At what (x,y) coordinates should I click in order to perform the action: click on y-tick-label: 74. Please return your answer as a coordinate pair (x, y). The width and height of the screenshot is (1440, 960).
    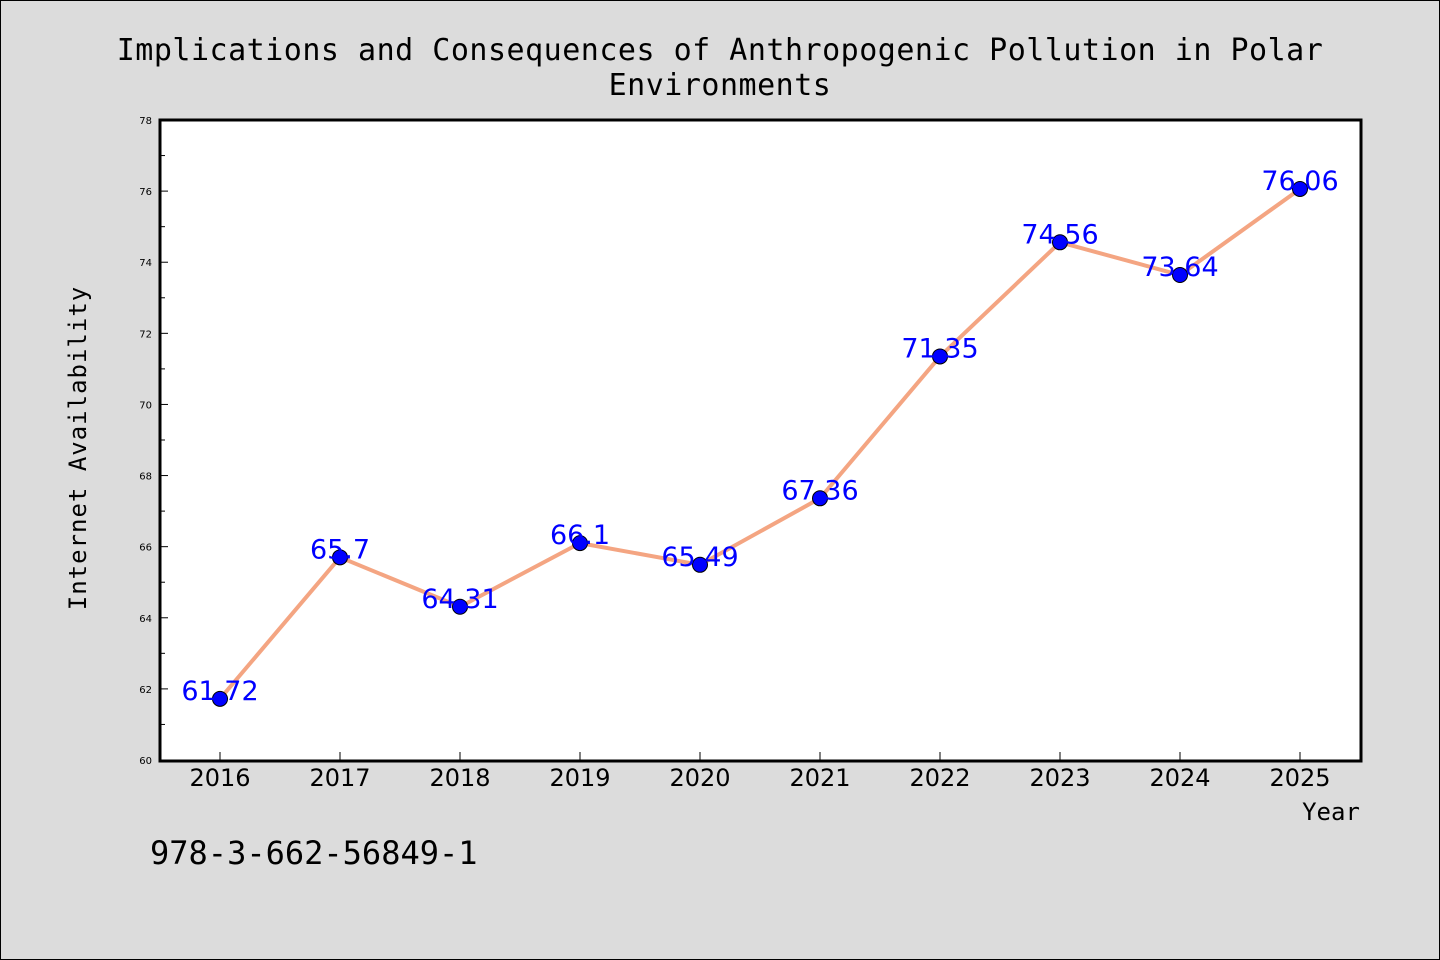
    Looking at the image, I should click on (145, 263).